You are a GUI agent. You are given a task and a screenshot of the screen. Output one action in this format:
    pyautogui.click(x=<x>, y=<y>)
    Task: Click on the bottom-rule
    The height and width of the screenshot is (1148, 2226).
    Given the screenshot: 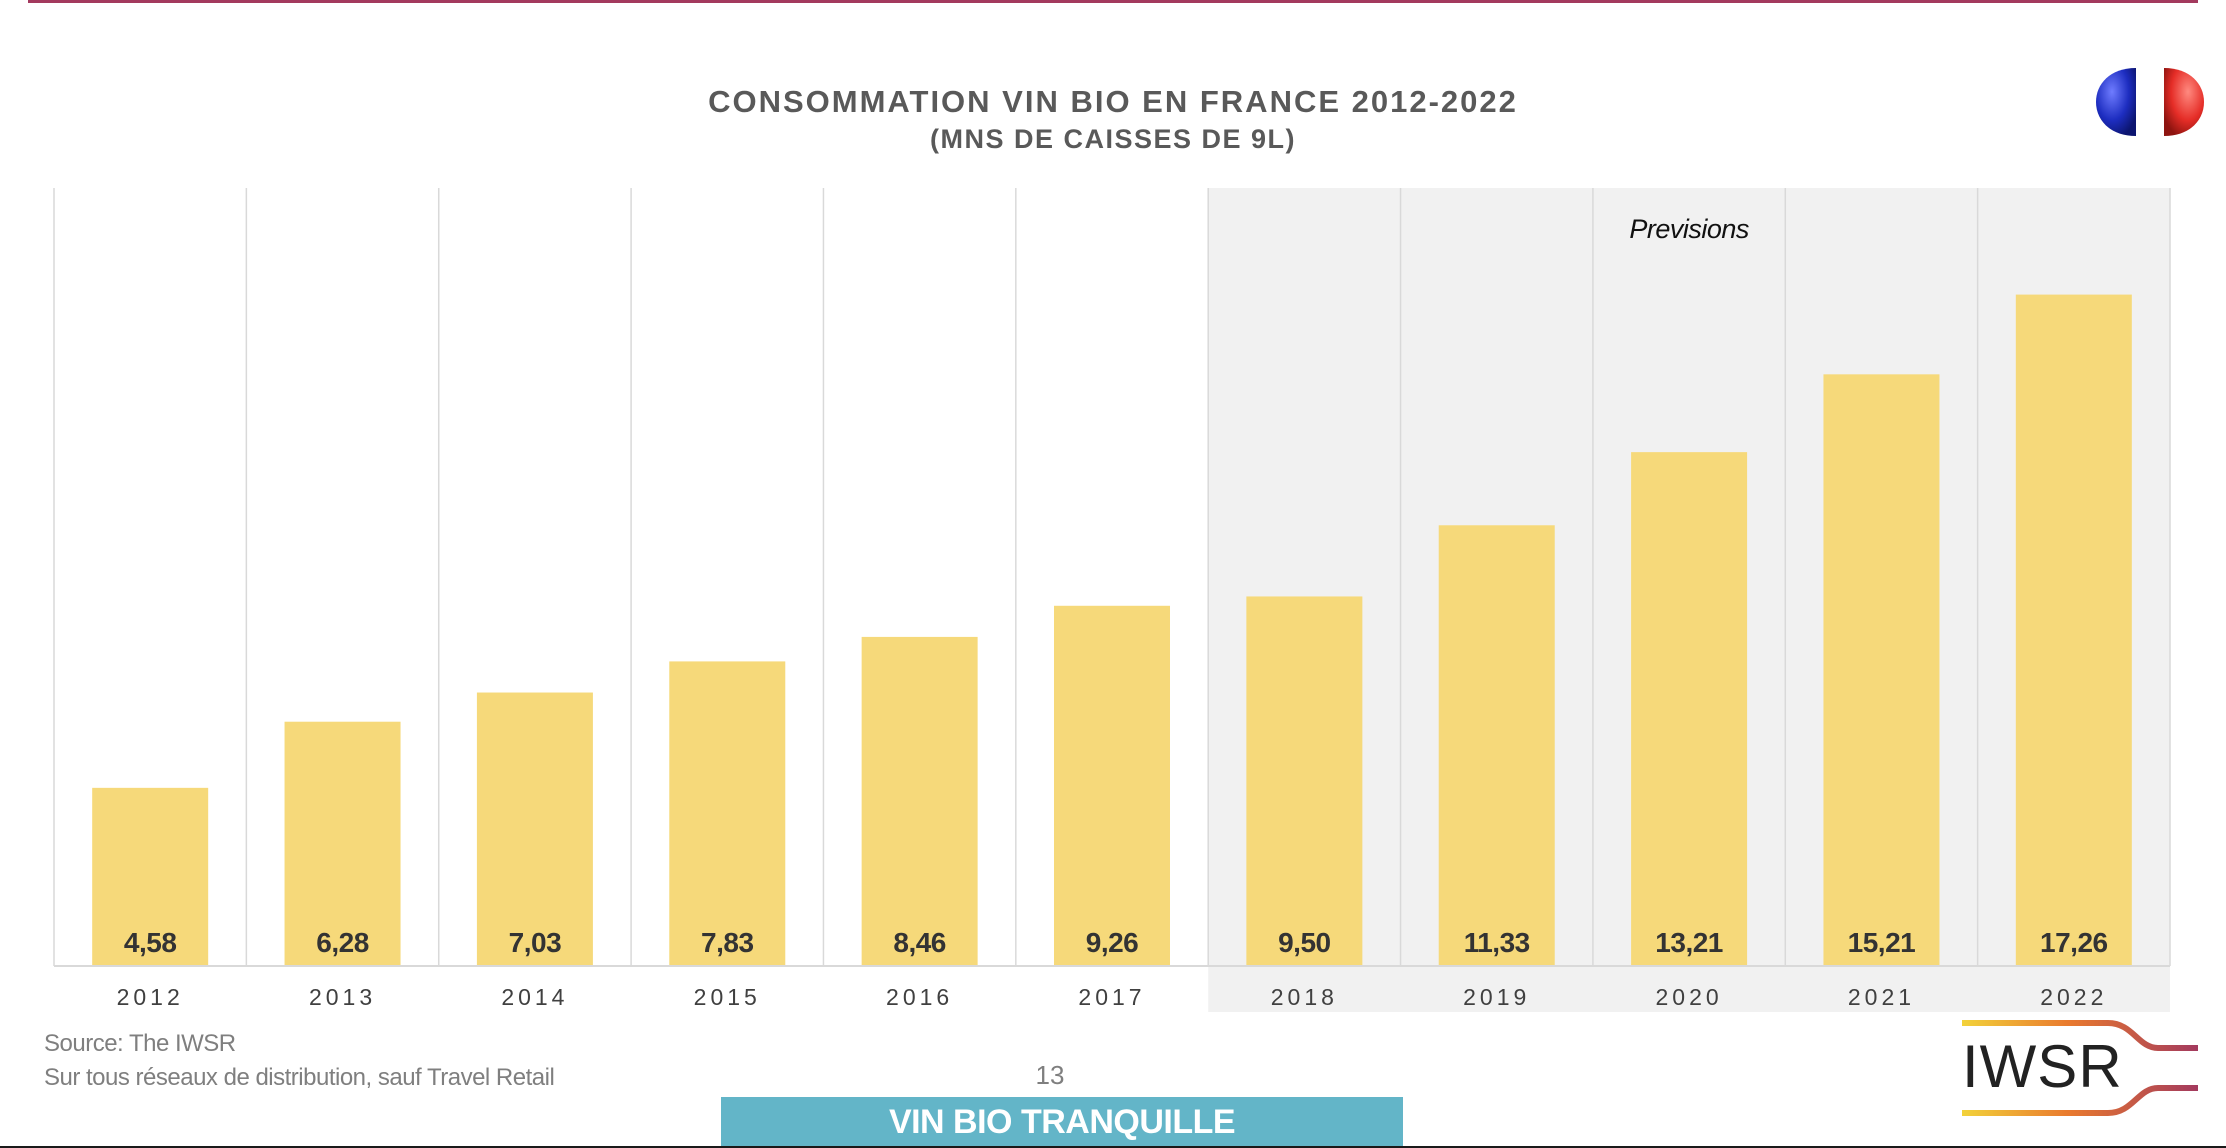 What is the action you would take?
    pyautogui.click(x=1113, y=1147)
    